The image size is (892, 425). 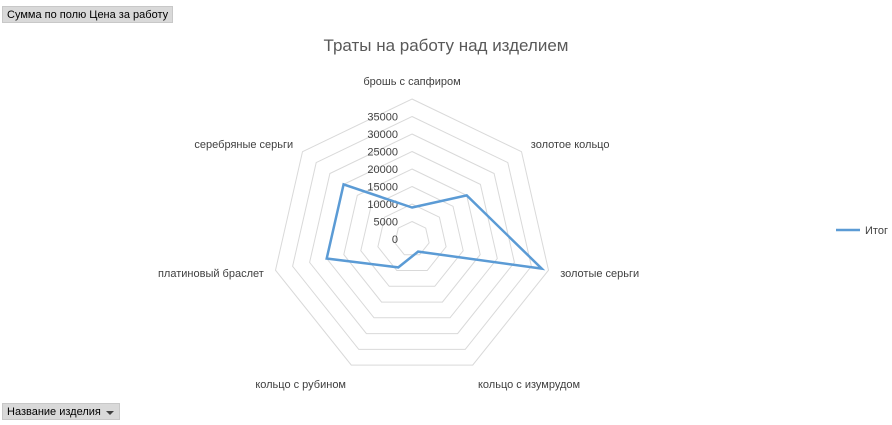 I want to click on axis-field-label: Название изделия, so click(x=54, y=412).